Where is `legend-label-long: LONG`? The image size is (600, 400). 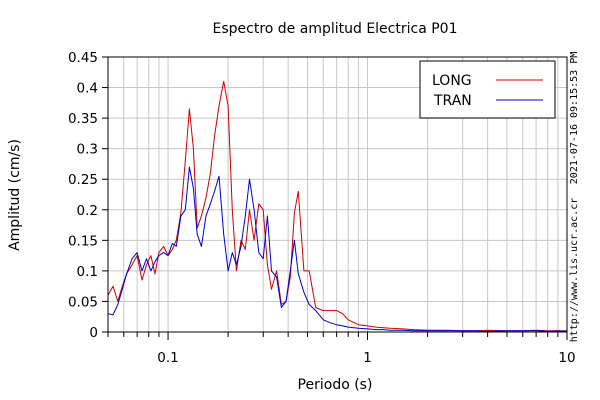
legend-label-long: LONG is located at coordinates (452, 81).